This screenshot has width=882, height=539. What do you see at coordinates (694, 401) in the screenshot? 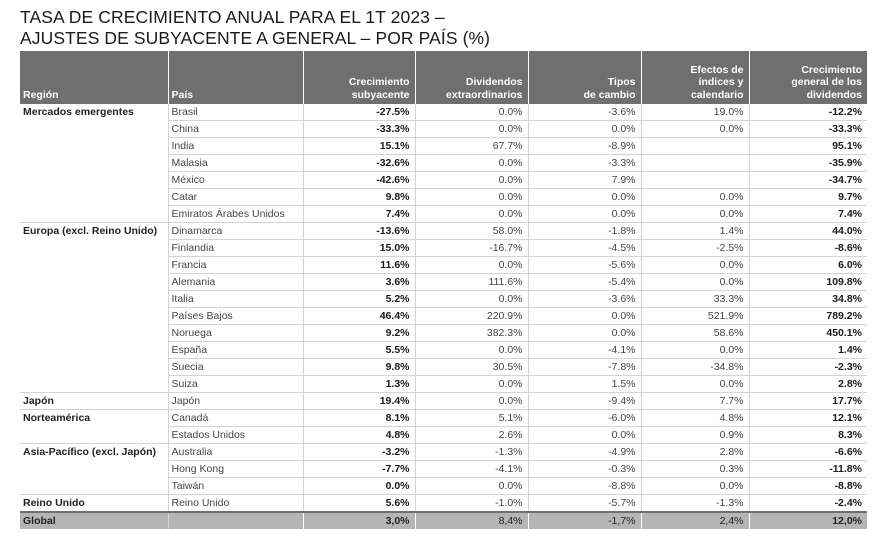
I see `row-index: 7.7%` at bounding box center [694, 401].